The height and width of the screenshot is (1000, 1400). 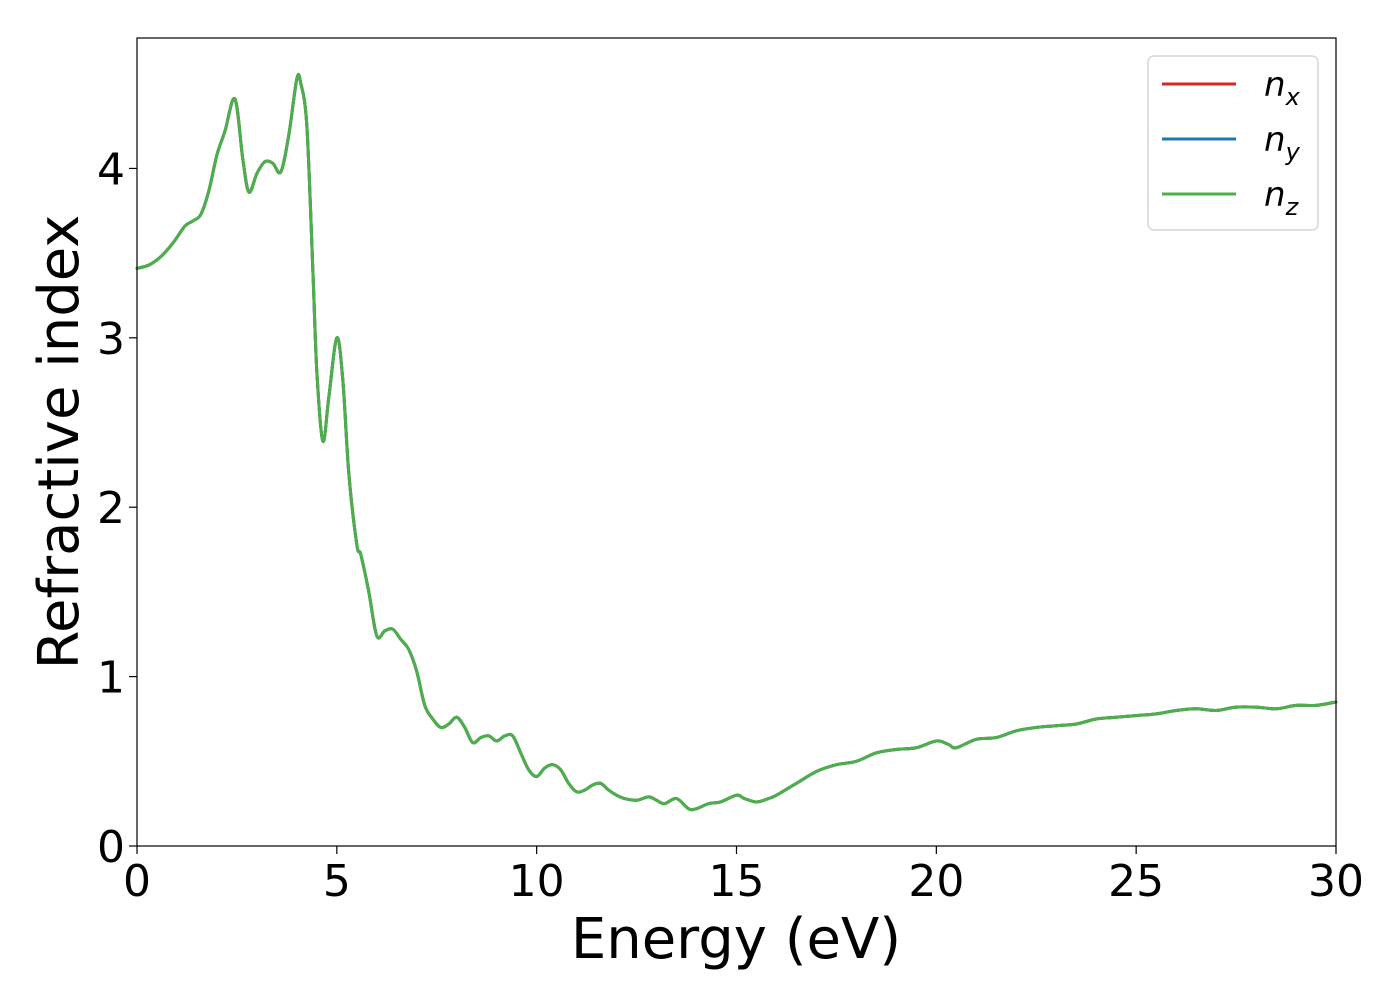 I want to click on x-tick-label: 5, so click(x=337, y=881).